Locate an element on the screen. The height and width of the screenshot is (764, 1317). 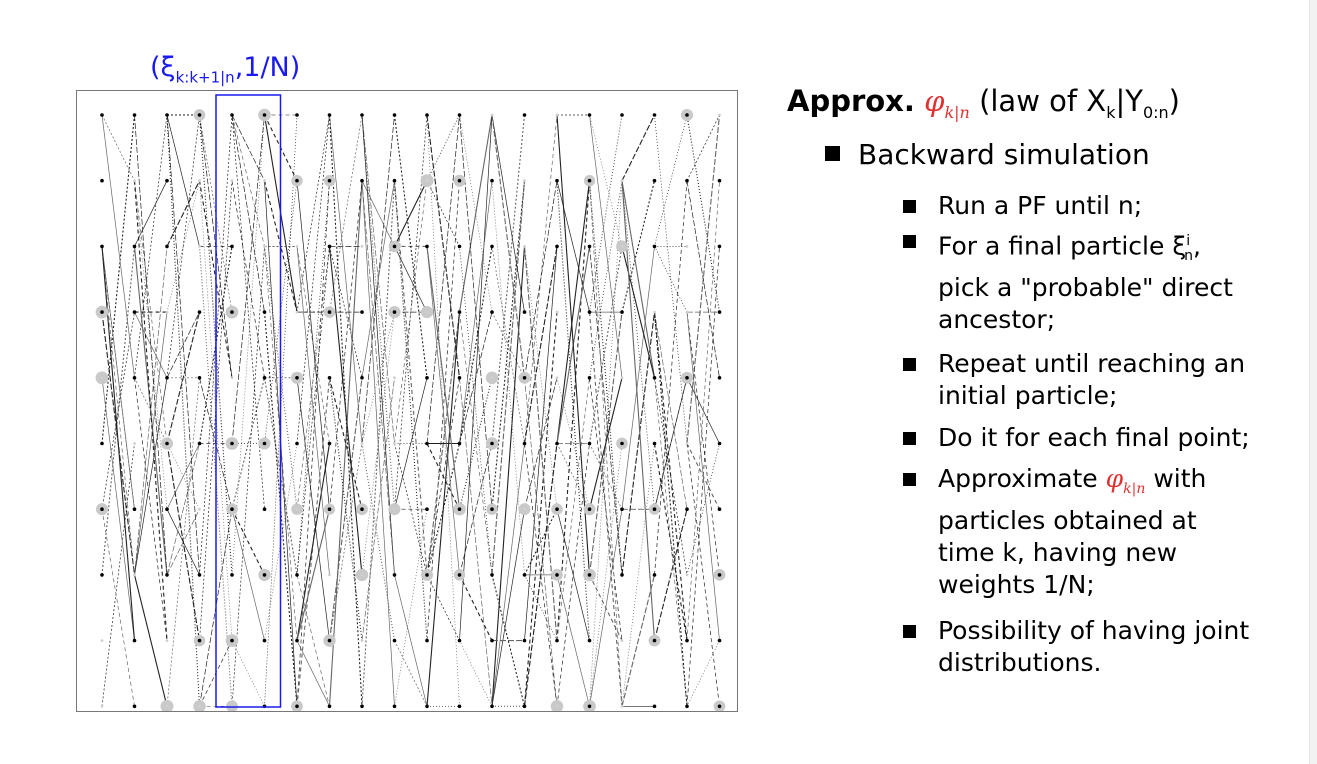
list-item-line: pick a "probable" direct is located at coordinates (1085, 288).